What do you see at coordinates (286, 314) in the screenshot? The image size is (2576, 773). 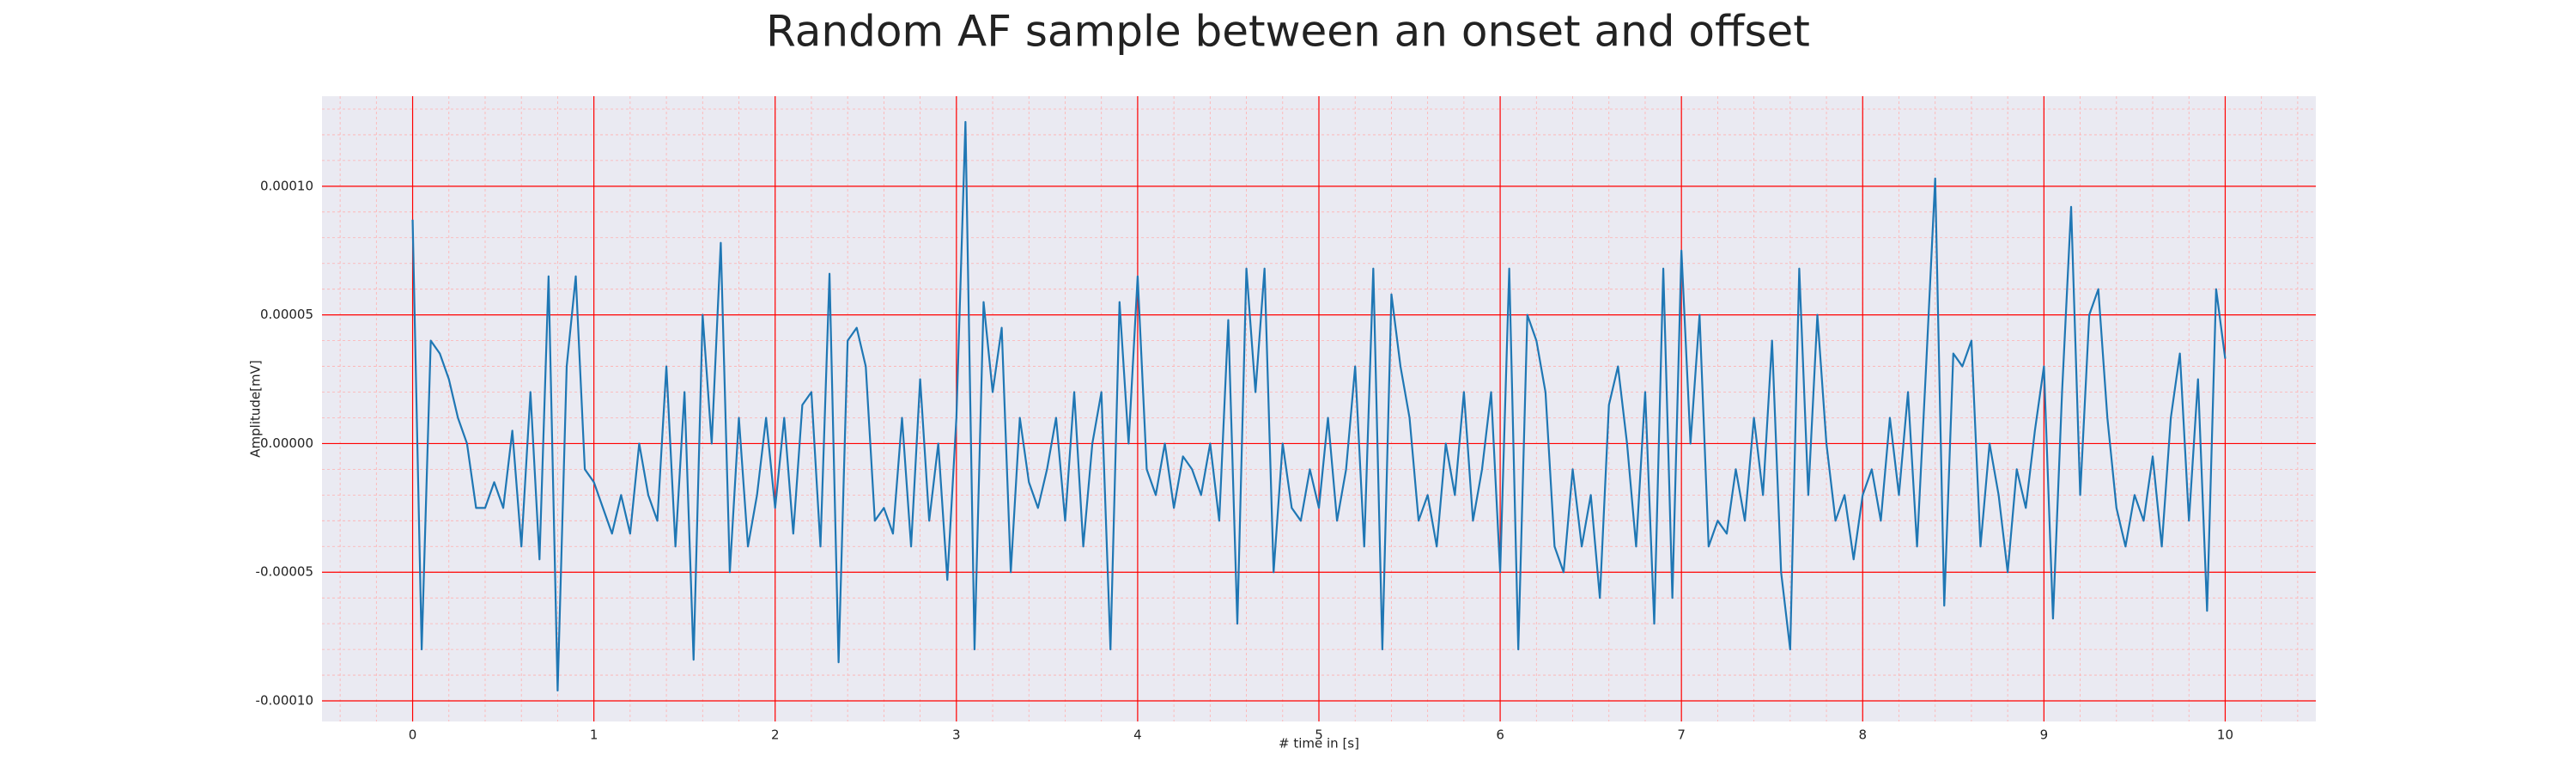 I see `y-tick-label: 0.00005` at bounding box center [286, 314].